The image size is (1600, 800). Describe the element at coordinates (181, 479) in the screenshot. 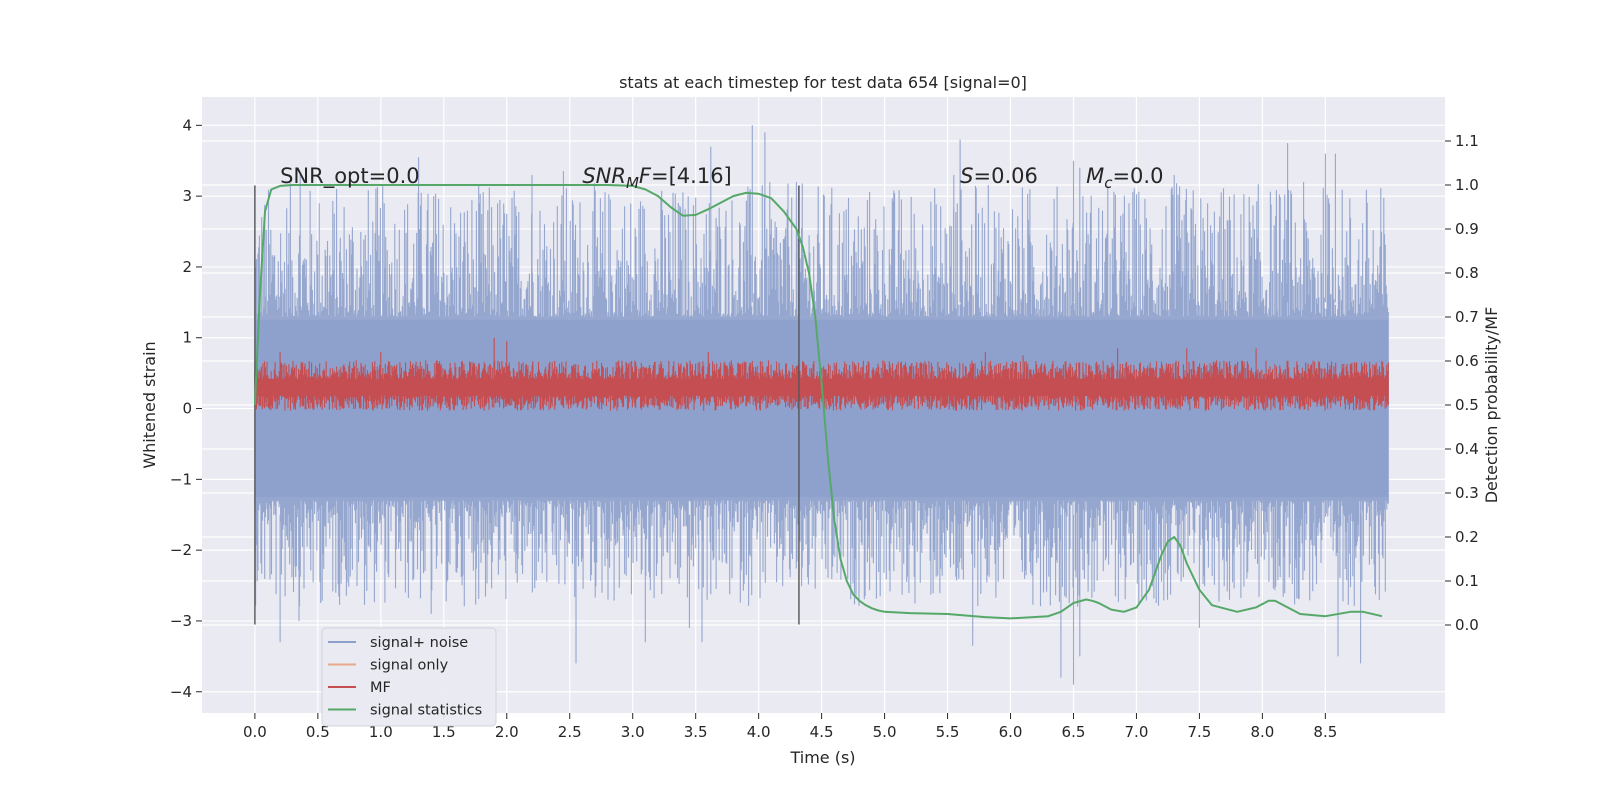

I see `y-tick-label: −1` at that location.